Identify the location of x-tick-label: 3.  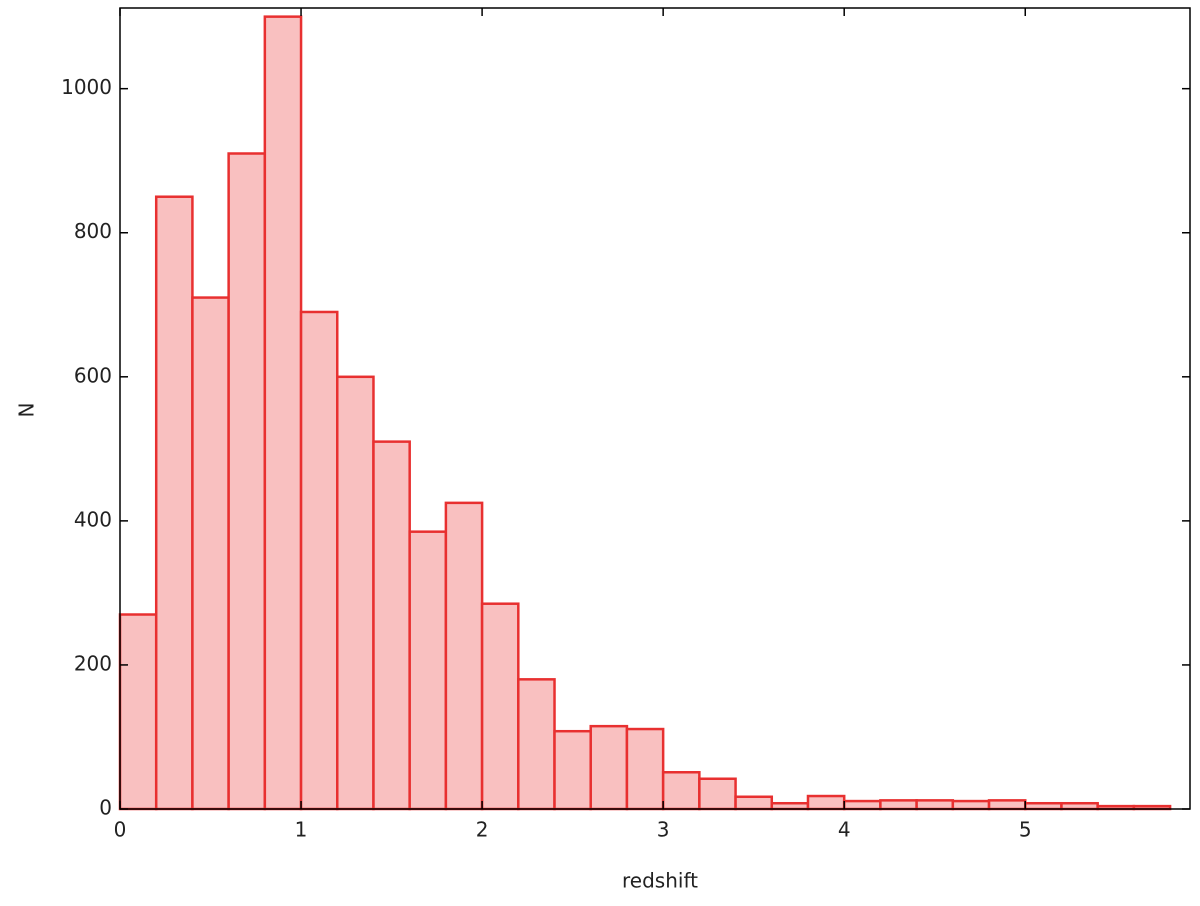
(663, 830).